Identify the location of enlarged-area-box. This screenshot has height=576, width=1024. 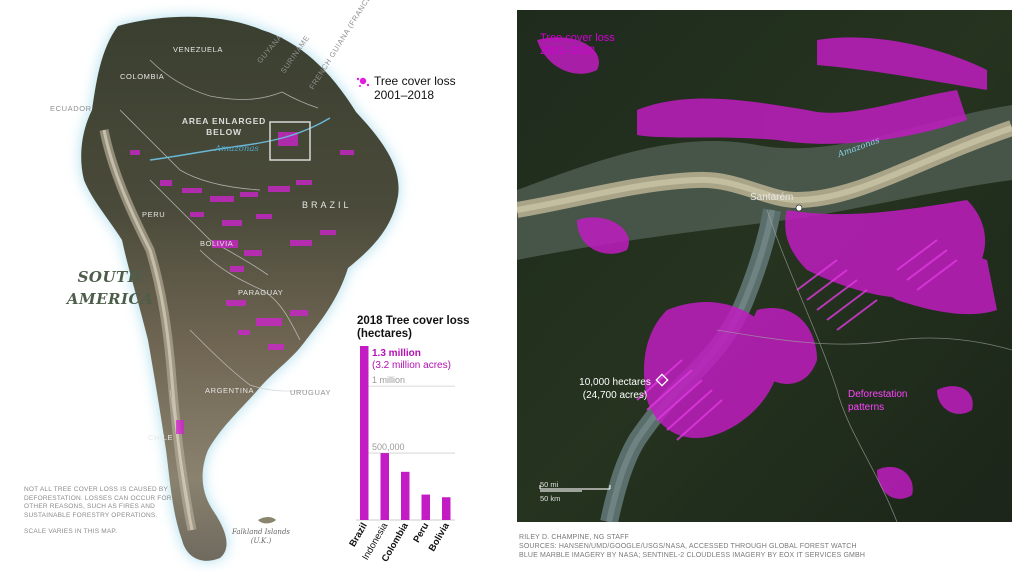
(290, 141).